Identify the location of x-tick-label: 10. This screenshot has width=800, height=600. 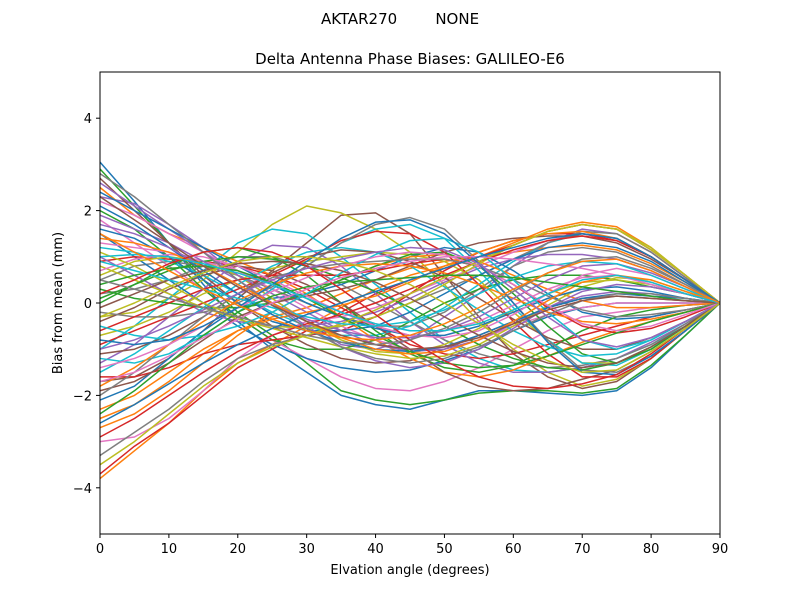
(169, 549).